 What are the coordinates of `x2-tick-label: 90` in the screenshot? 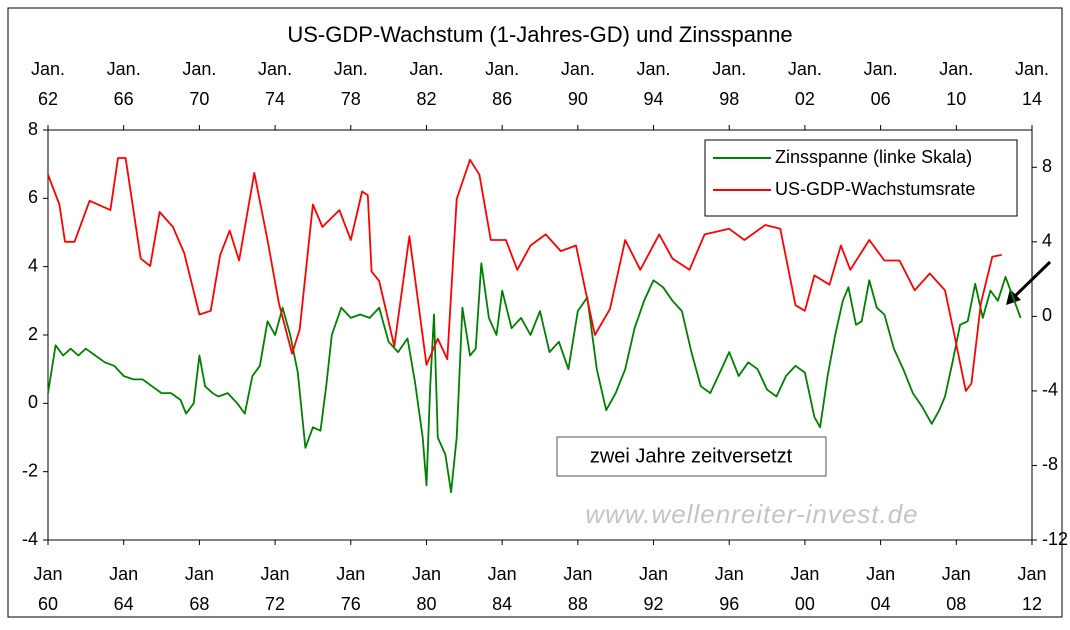 It's located at (578, 99).